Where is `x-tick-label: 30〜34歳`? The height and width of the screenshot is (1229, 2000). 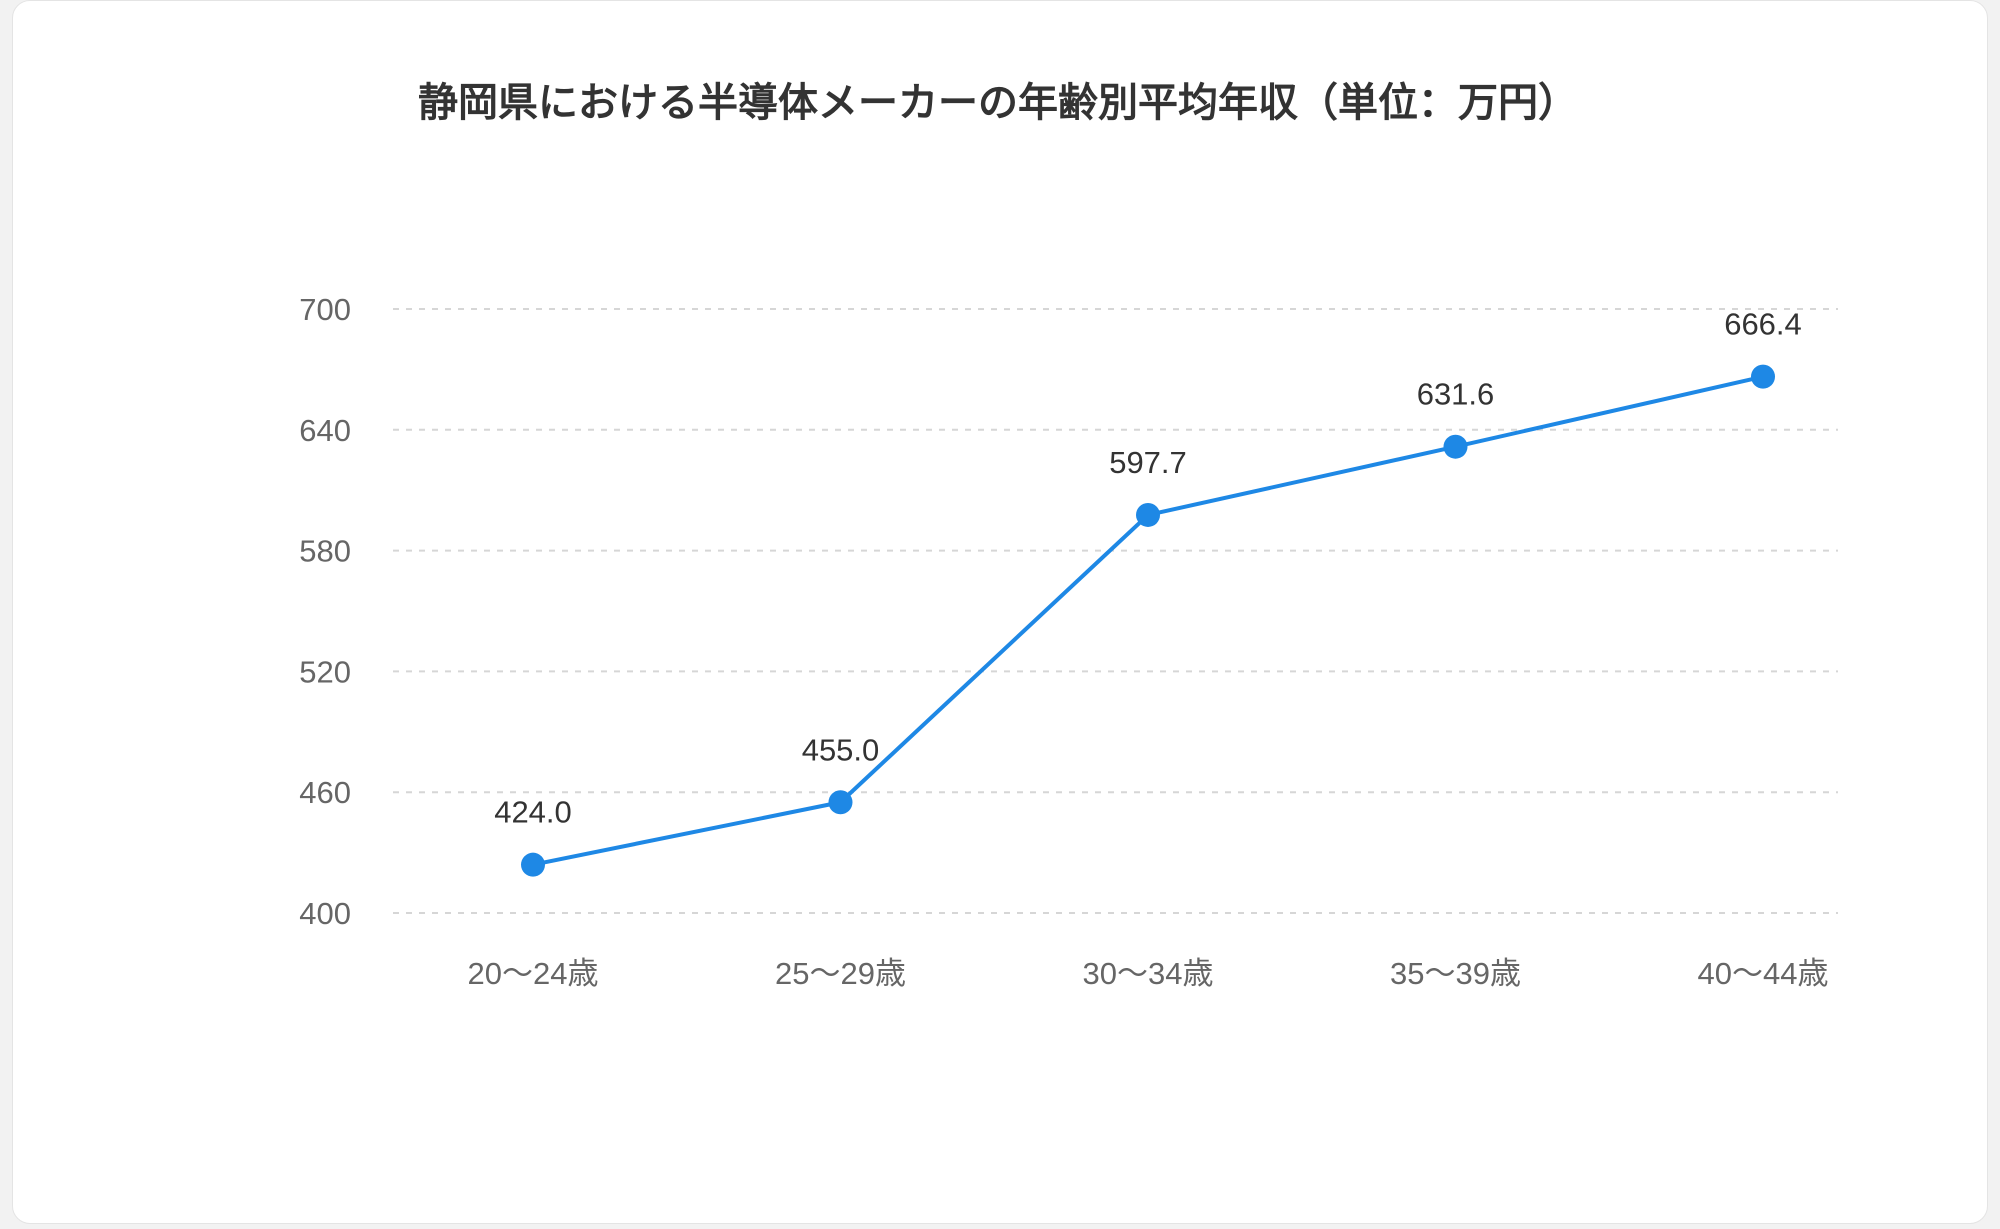
x-tick-label: 30〜34歳 is located at coordinates (1148, 973).